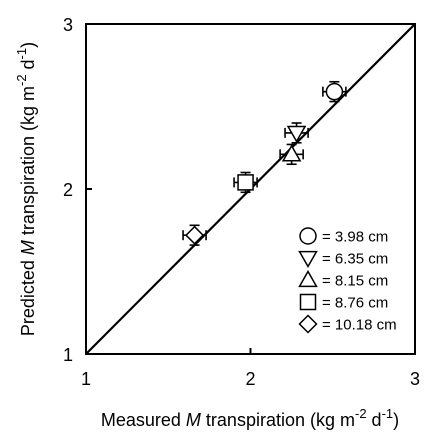  I want to click on circle-marker, so click(334, 91).